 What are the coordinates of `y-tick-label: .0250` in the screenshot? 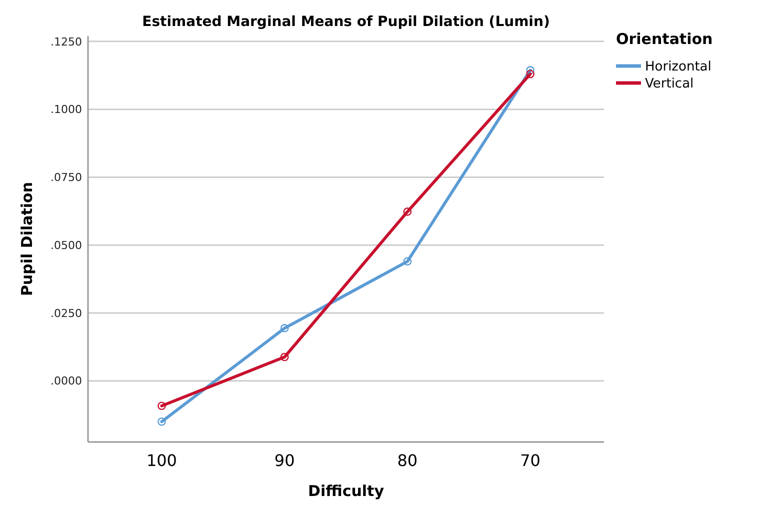 It's located at (66, 313).